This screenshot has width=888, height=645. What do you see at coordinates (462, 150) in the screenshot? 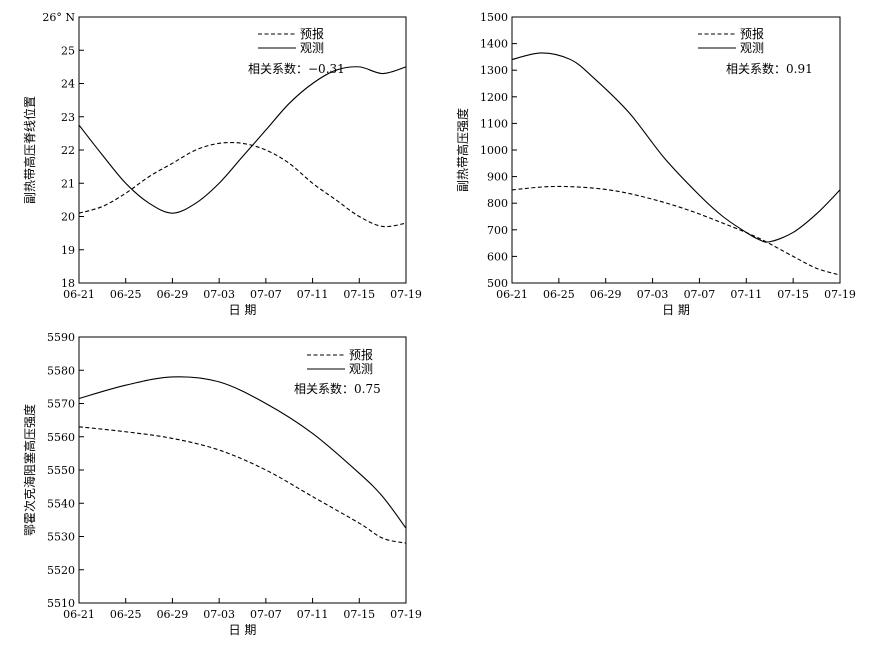
I see `y-axis-title: 副热带高压强度` at bounding box center [462, 150].